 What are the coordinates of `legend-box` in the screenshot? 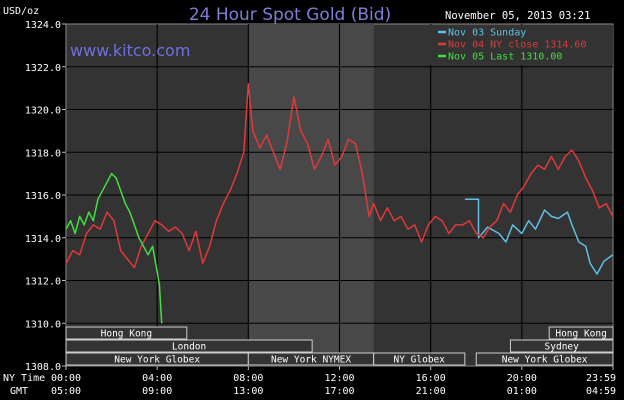 It's located at (521, 45).